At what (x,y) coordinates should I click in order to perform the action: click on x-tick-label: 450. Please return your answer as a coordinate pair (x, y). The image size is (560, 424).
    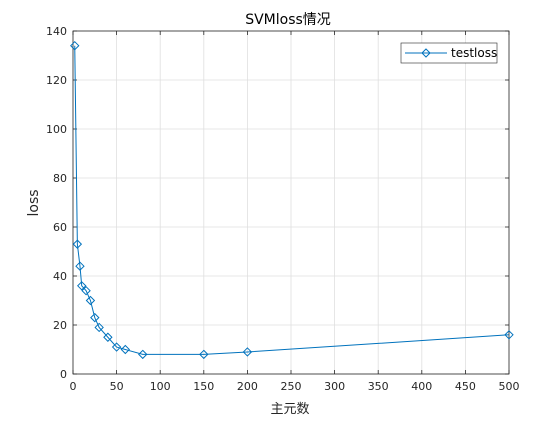
    Looking at the image, I should click on (465, 386).